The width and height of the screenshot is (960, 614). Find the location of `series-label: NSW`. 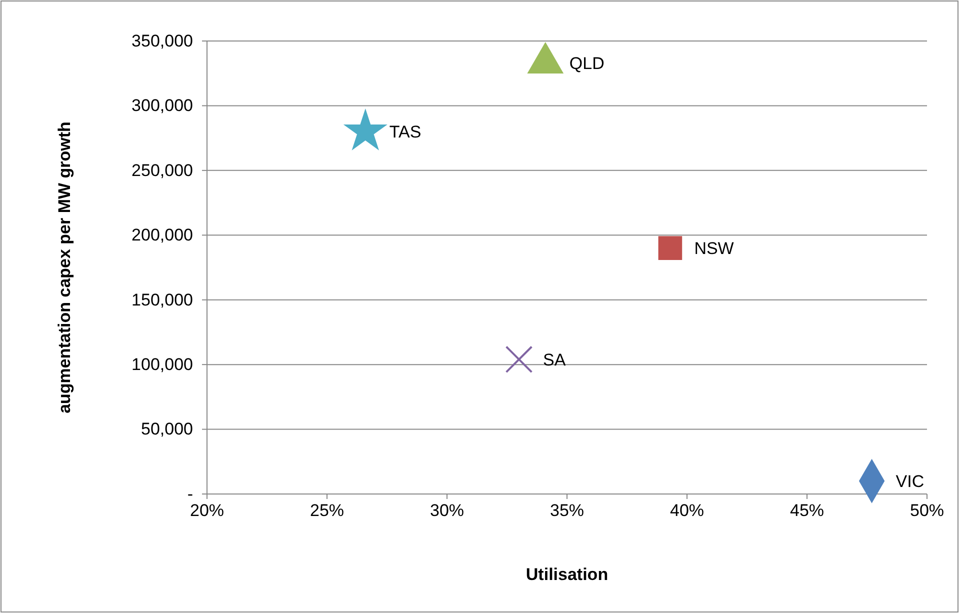

series-label: NSW is located at coordinates (714, 248).